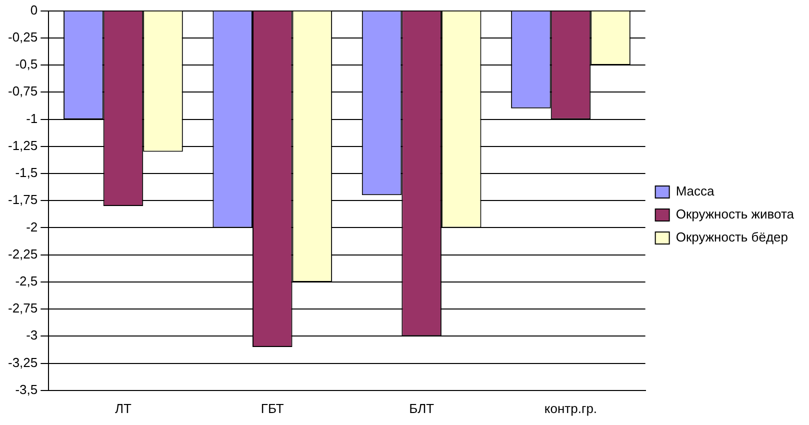  What do you see at coordinates (571, 408) in the screenshot?
I see `x-tick-label: контр.гр.` at bounding box center [571, 408].